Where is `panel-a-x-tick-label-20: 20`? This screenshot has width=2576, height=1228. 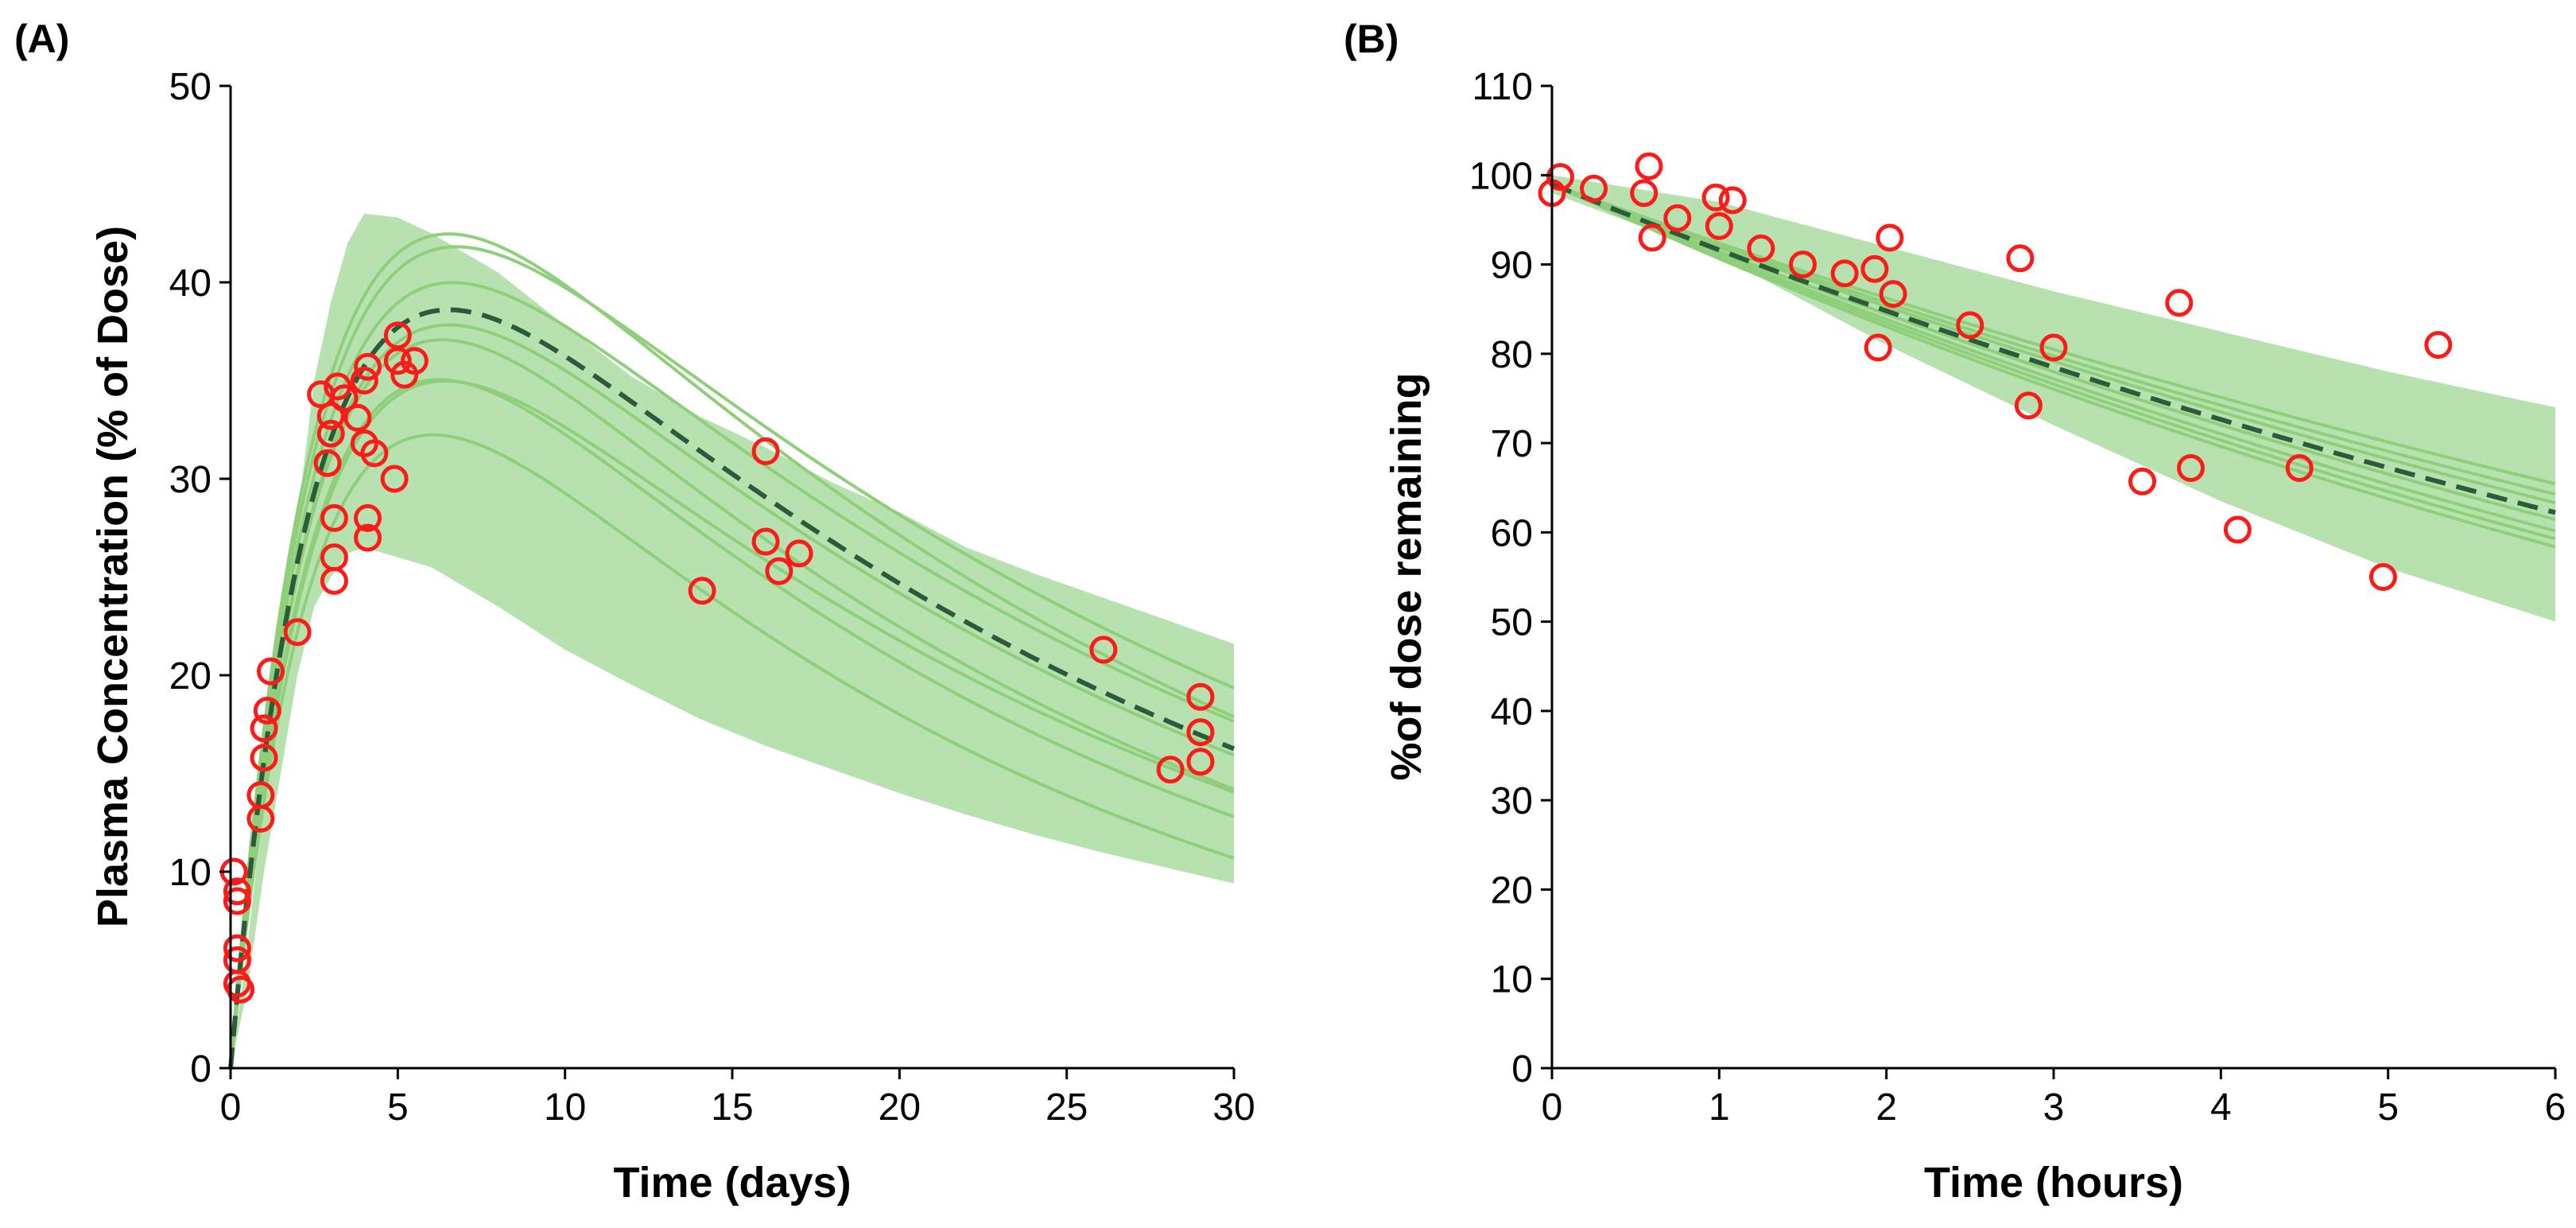
panel-a-x-tick-label-20: 20 is located at coordinates (900, 1107).